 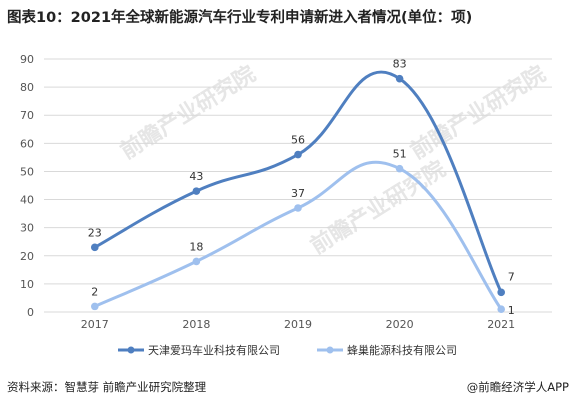 I want to click on x-tick-label: 2017, so click(x=95, y=324).